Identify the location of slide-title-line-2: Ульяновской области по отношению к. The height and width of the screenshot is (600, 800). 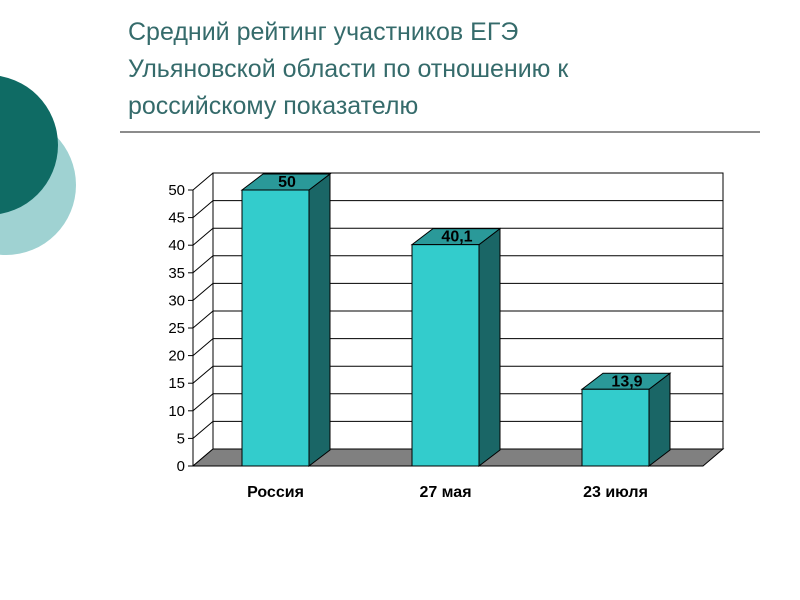
(348, 69).